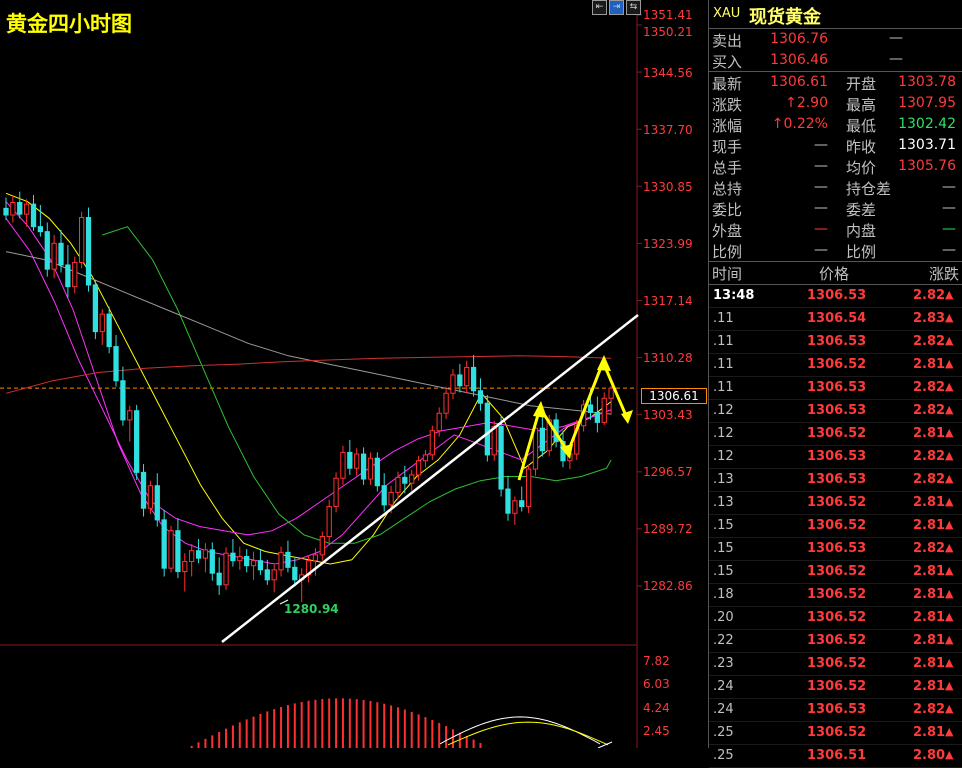 The width and height of the screenshot is (962, 768). What do you see at coordinates (835, 733) in the screenshot?
I see `tick-row: .25 1306.52 2.81 ▲` at bounding box center [835, 733].